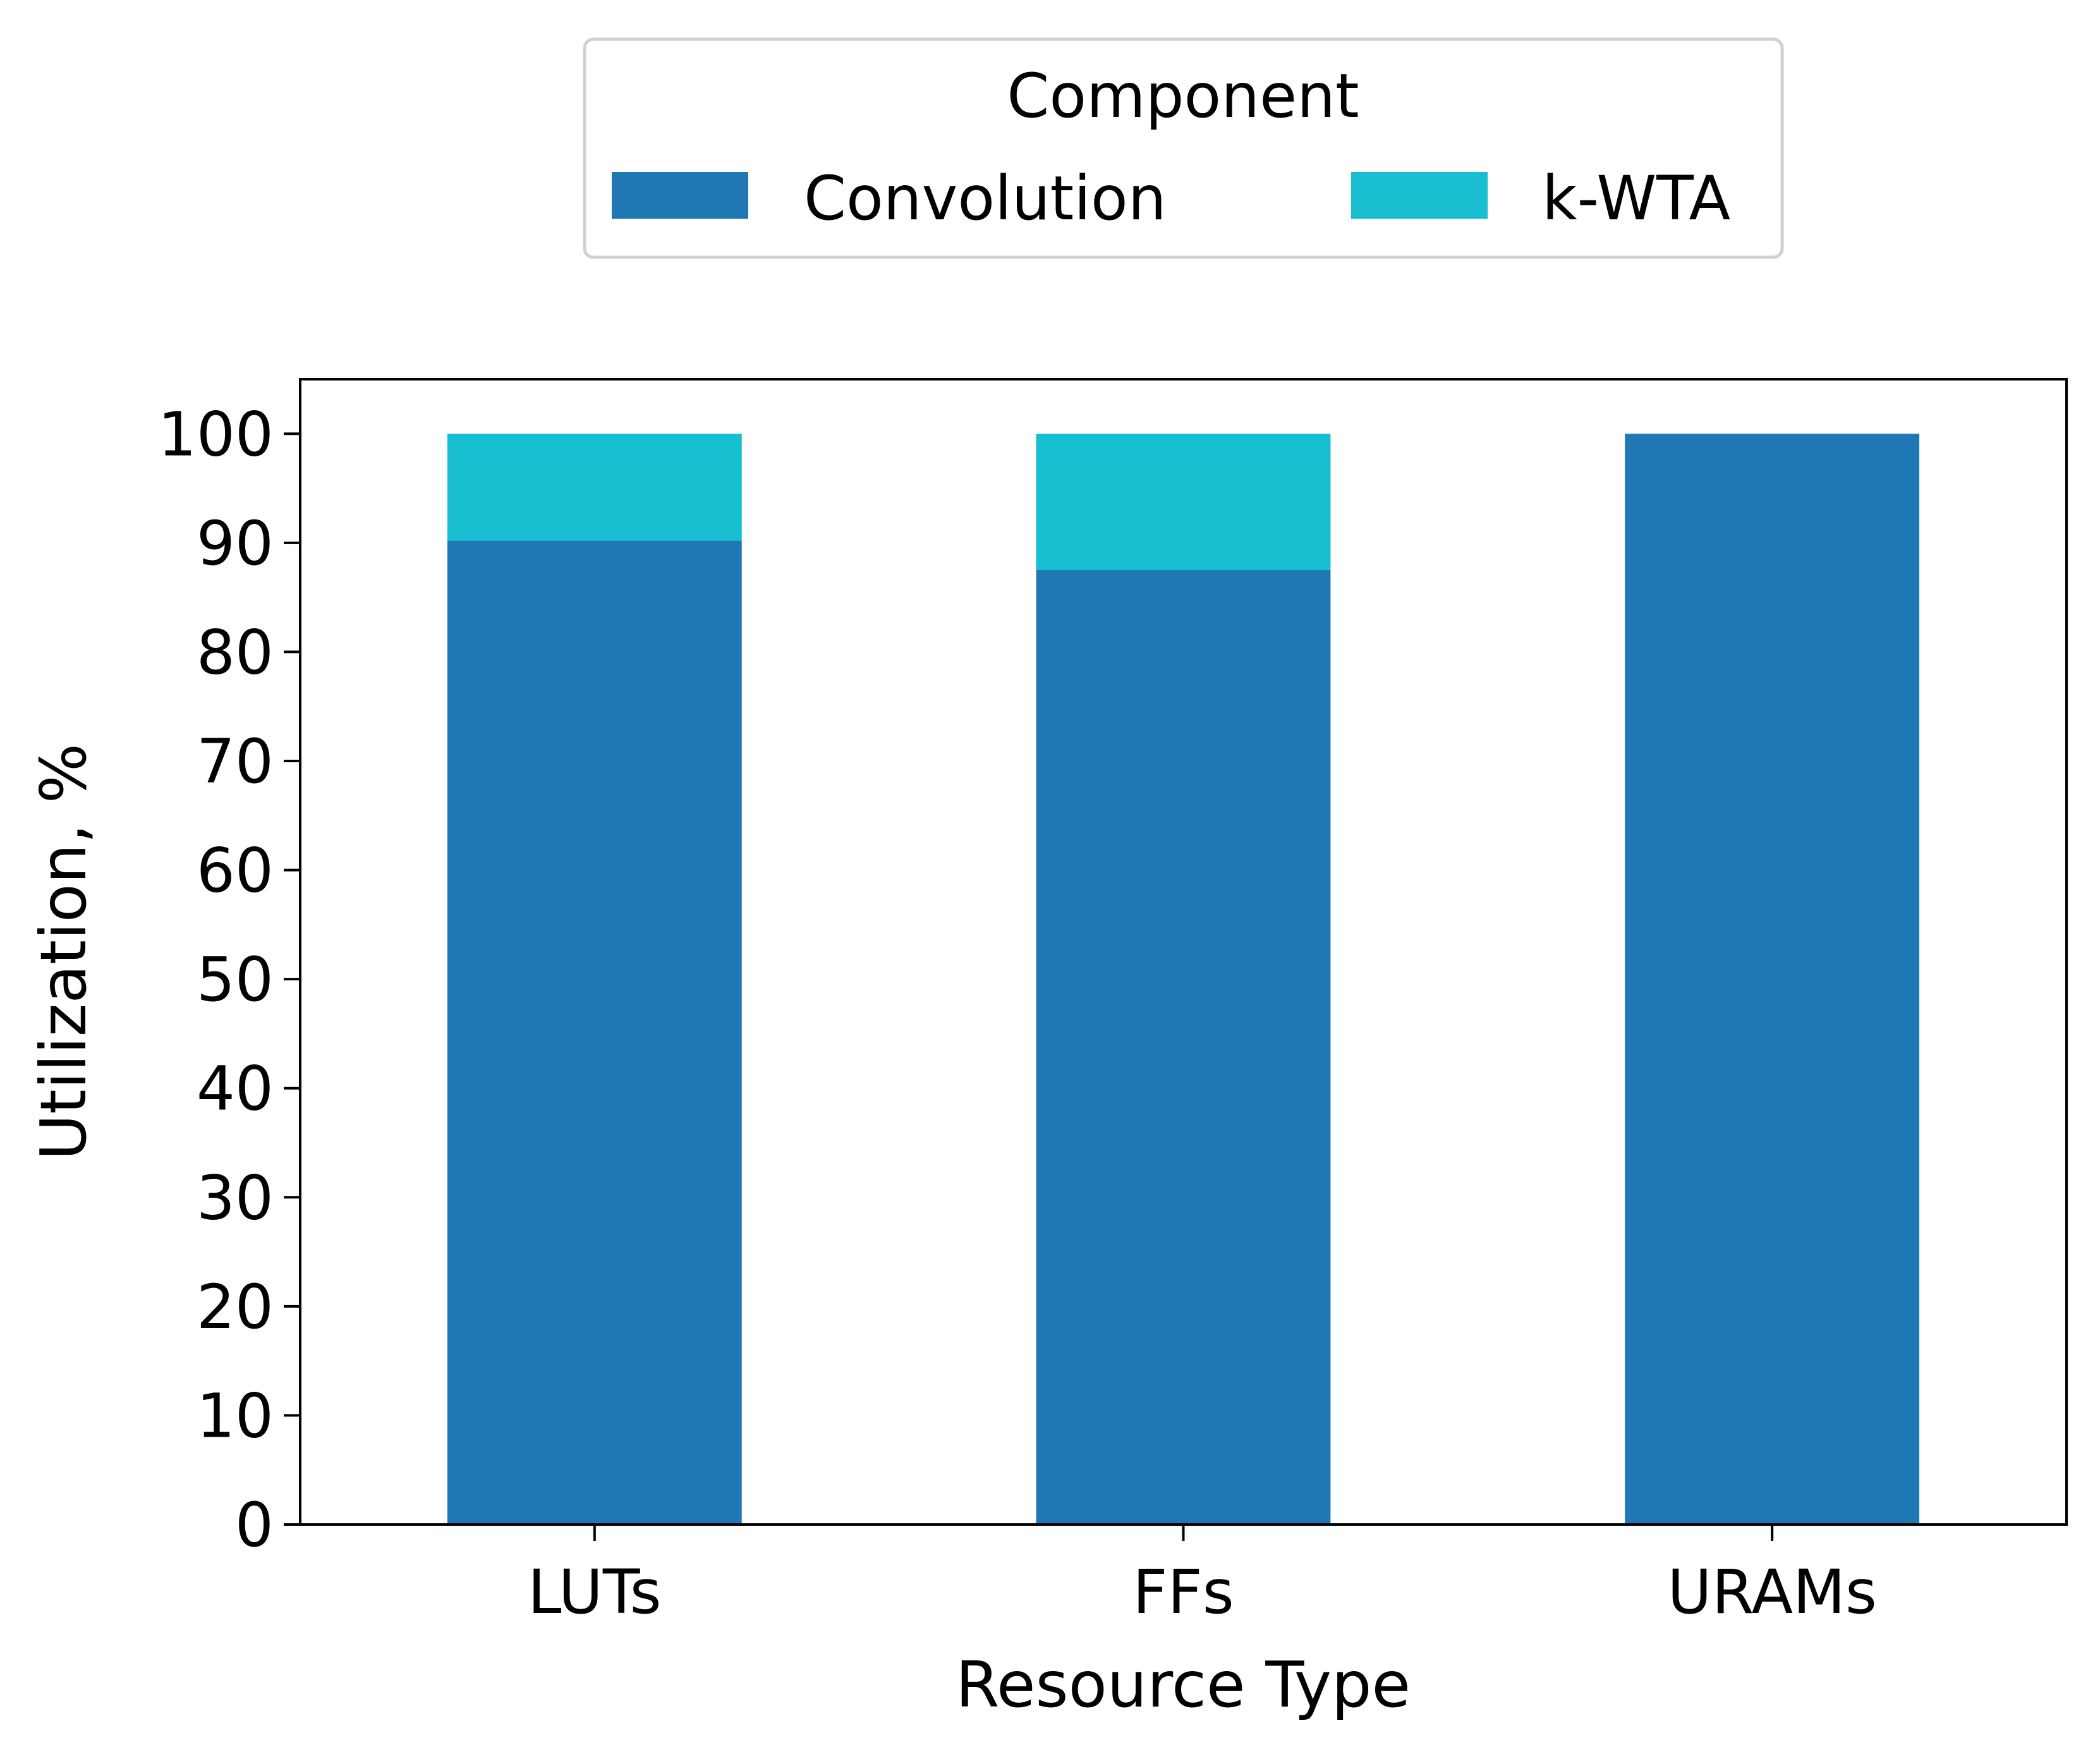 The height and width of the screenshot is (1759, 2100). What do you see at coordinates (235, 543) in the screenshot?
I see `y-tick-label: 90` at bounding box center [235, 543].